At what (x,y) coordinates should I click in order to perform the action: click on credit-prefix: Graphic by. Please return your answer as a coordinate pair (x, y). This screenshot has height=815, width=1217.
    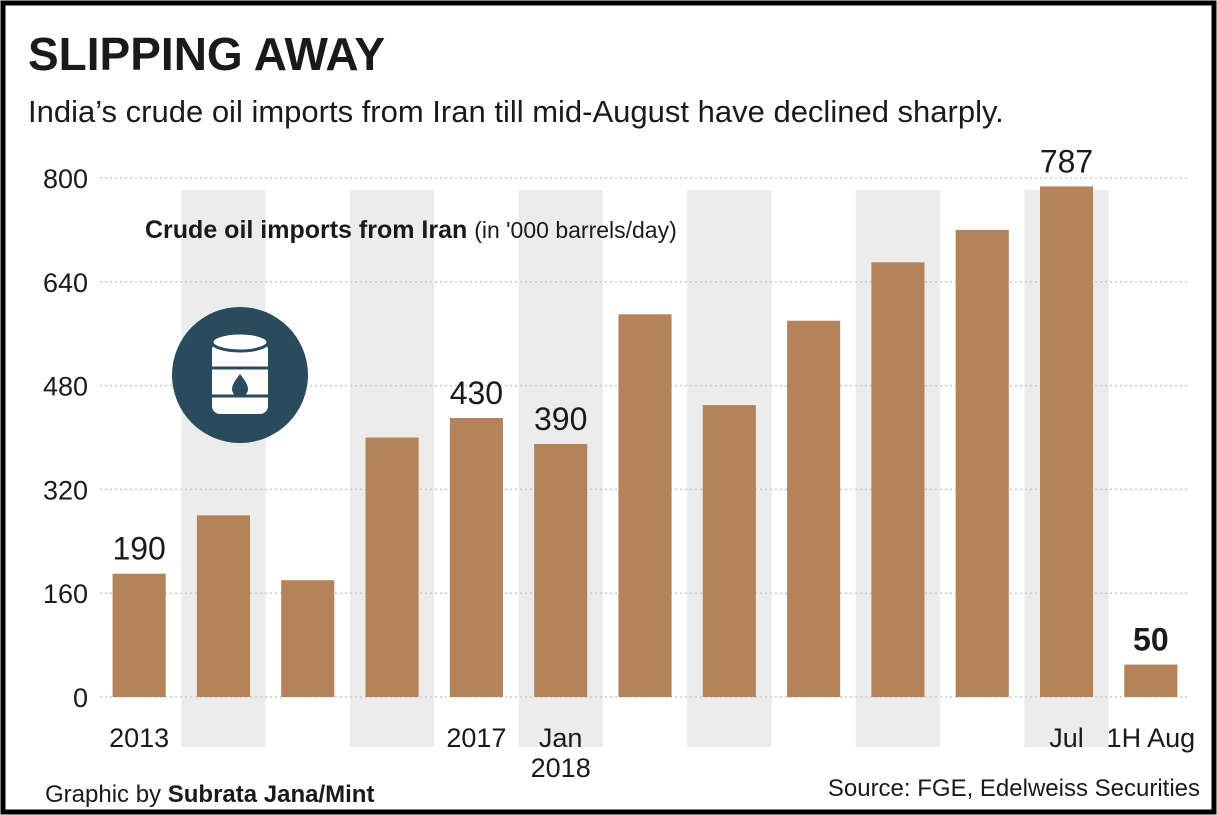
    Looking at the image, I should click on (103, 794).